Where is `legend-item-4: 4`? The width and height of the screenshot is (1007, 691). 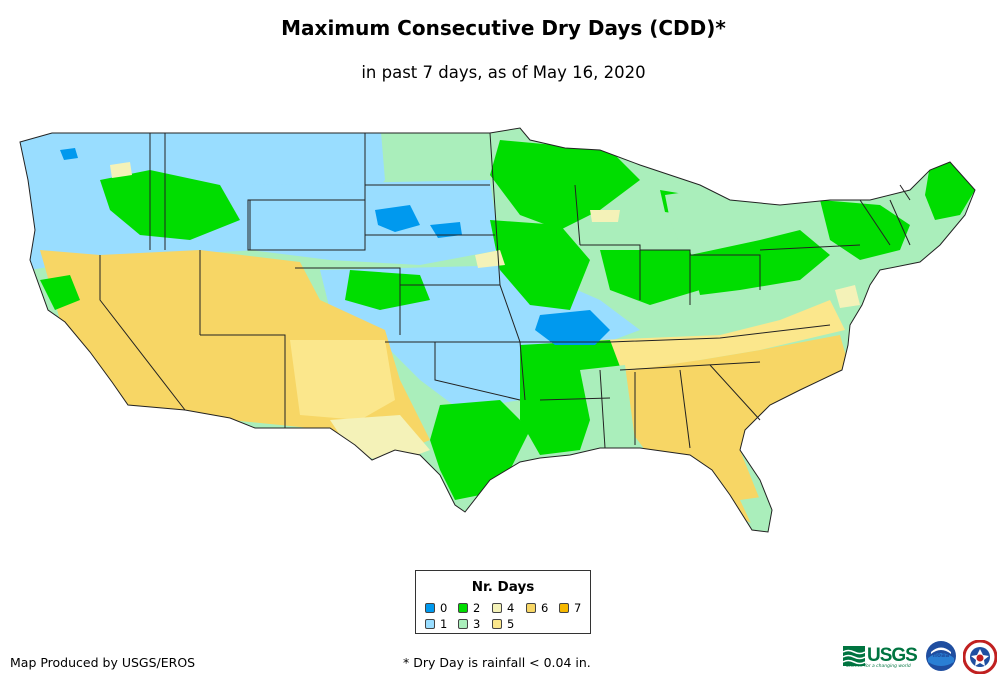 legend-item-4: 4 is located at coordinates (503, 608).